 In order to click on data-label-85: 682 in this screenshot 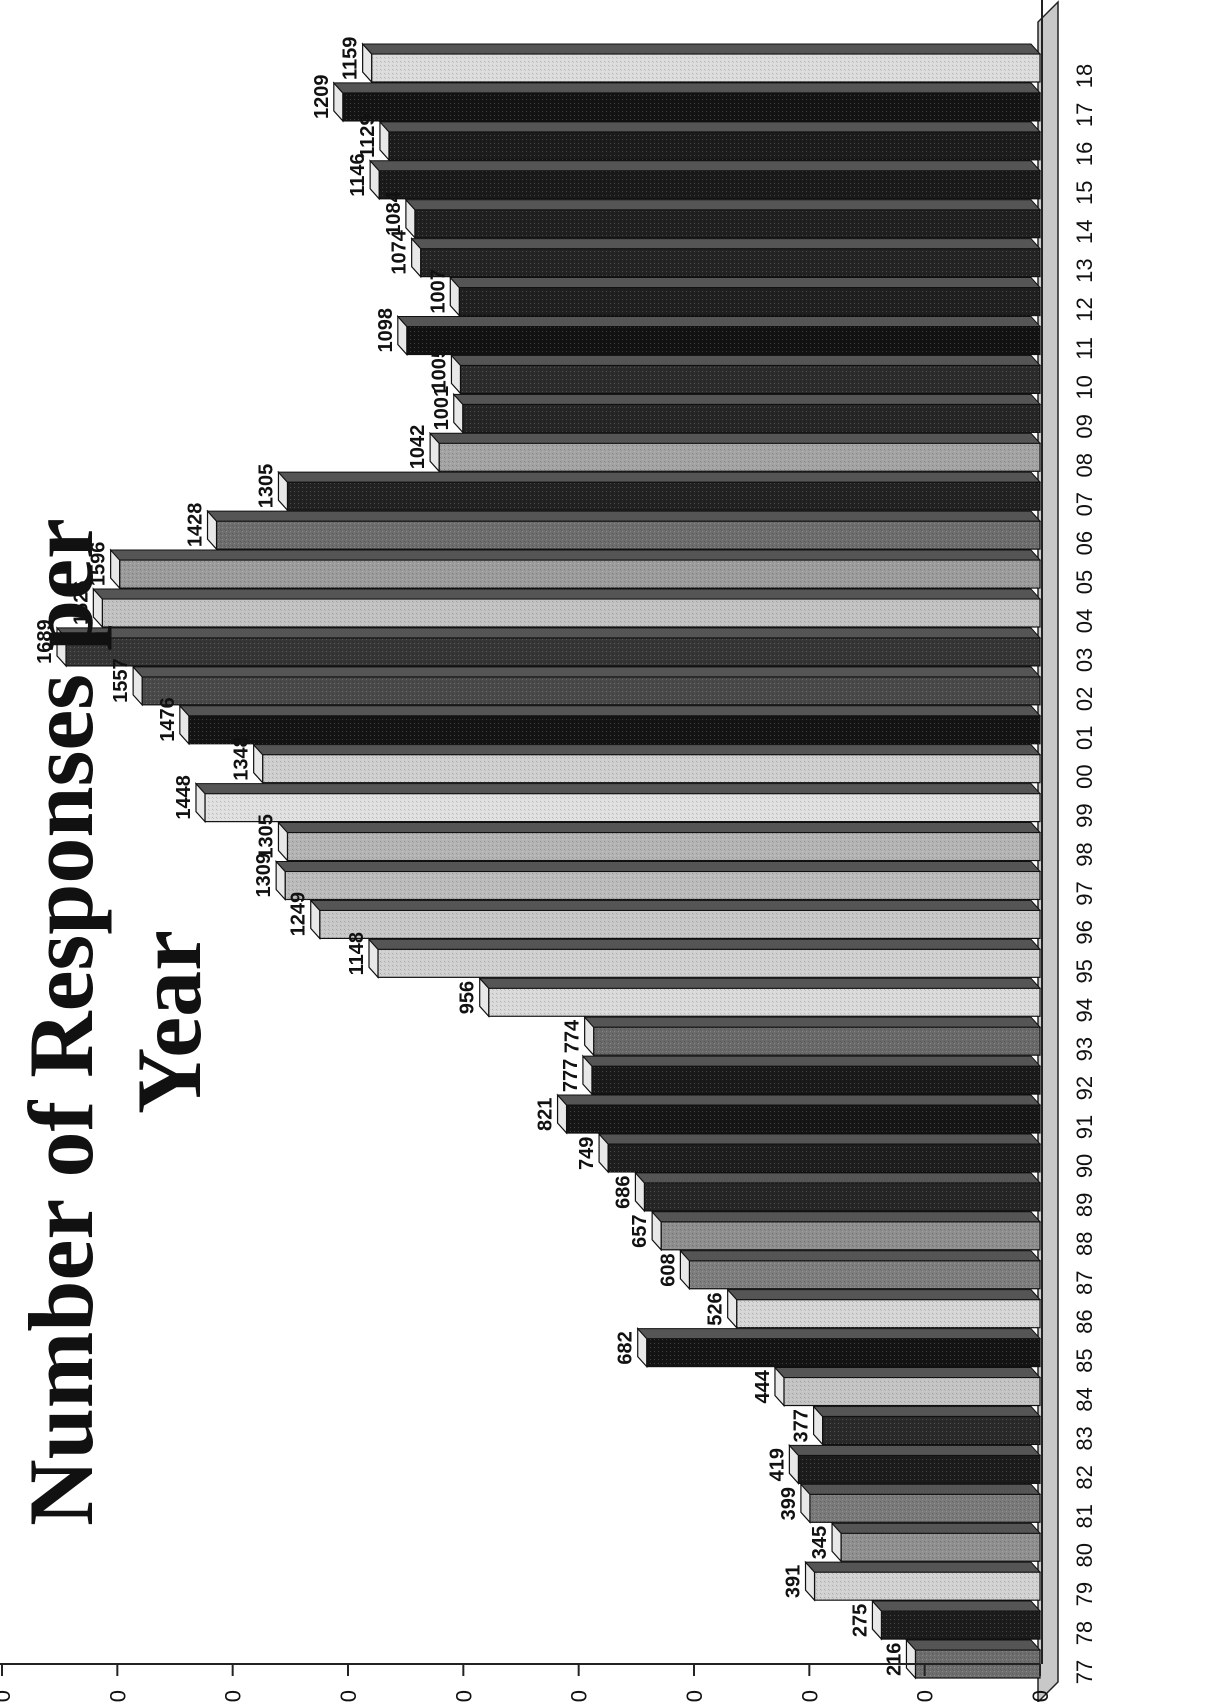, I will do `click(626, 1347)`.